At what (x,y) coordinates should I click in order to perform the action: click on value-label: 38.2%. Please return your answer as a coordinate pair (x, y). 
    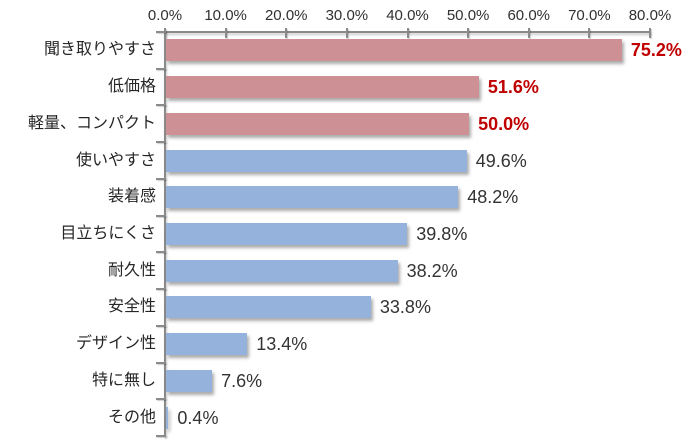
    Looking at the image, I should click on (432, 271).